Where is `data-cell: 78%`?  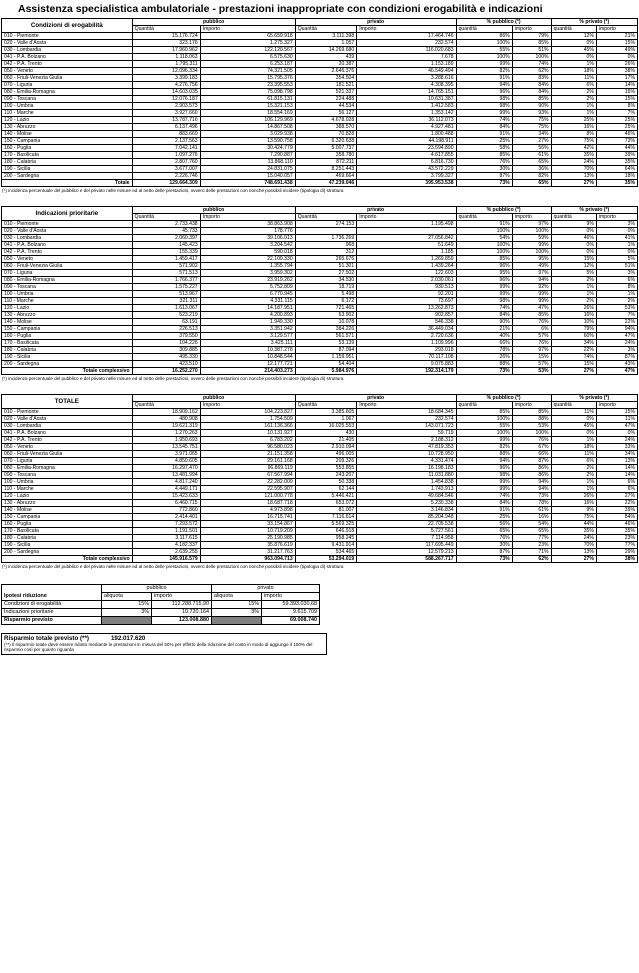
data-cell: 78% is located at coordinates (531, 503).